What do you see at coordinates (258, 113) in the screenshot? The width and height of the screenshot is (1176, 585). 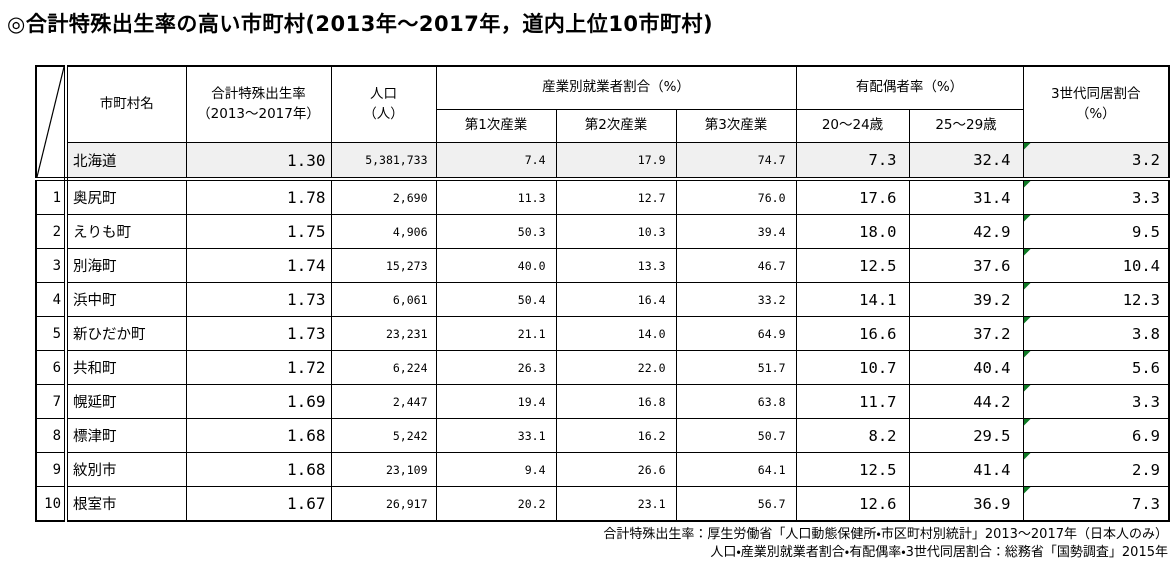 I see `col-header-tfr-line2: （2013～2017年）` at bounding box center [258, 113].